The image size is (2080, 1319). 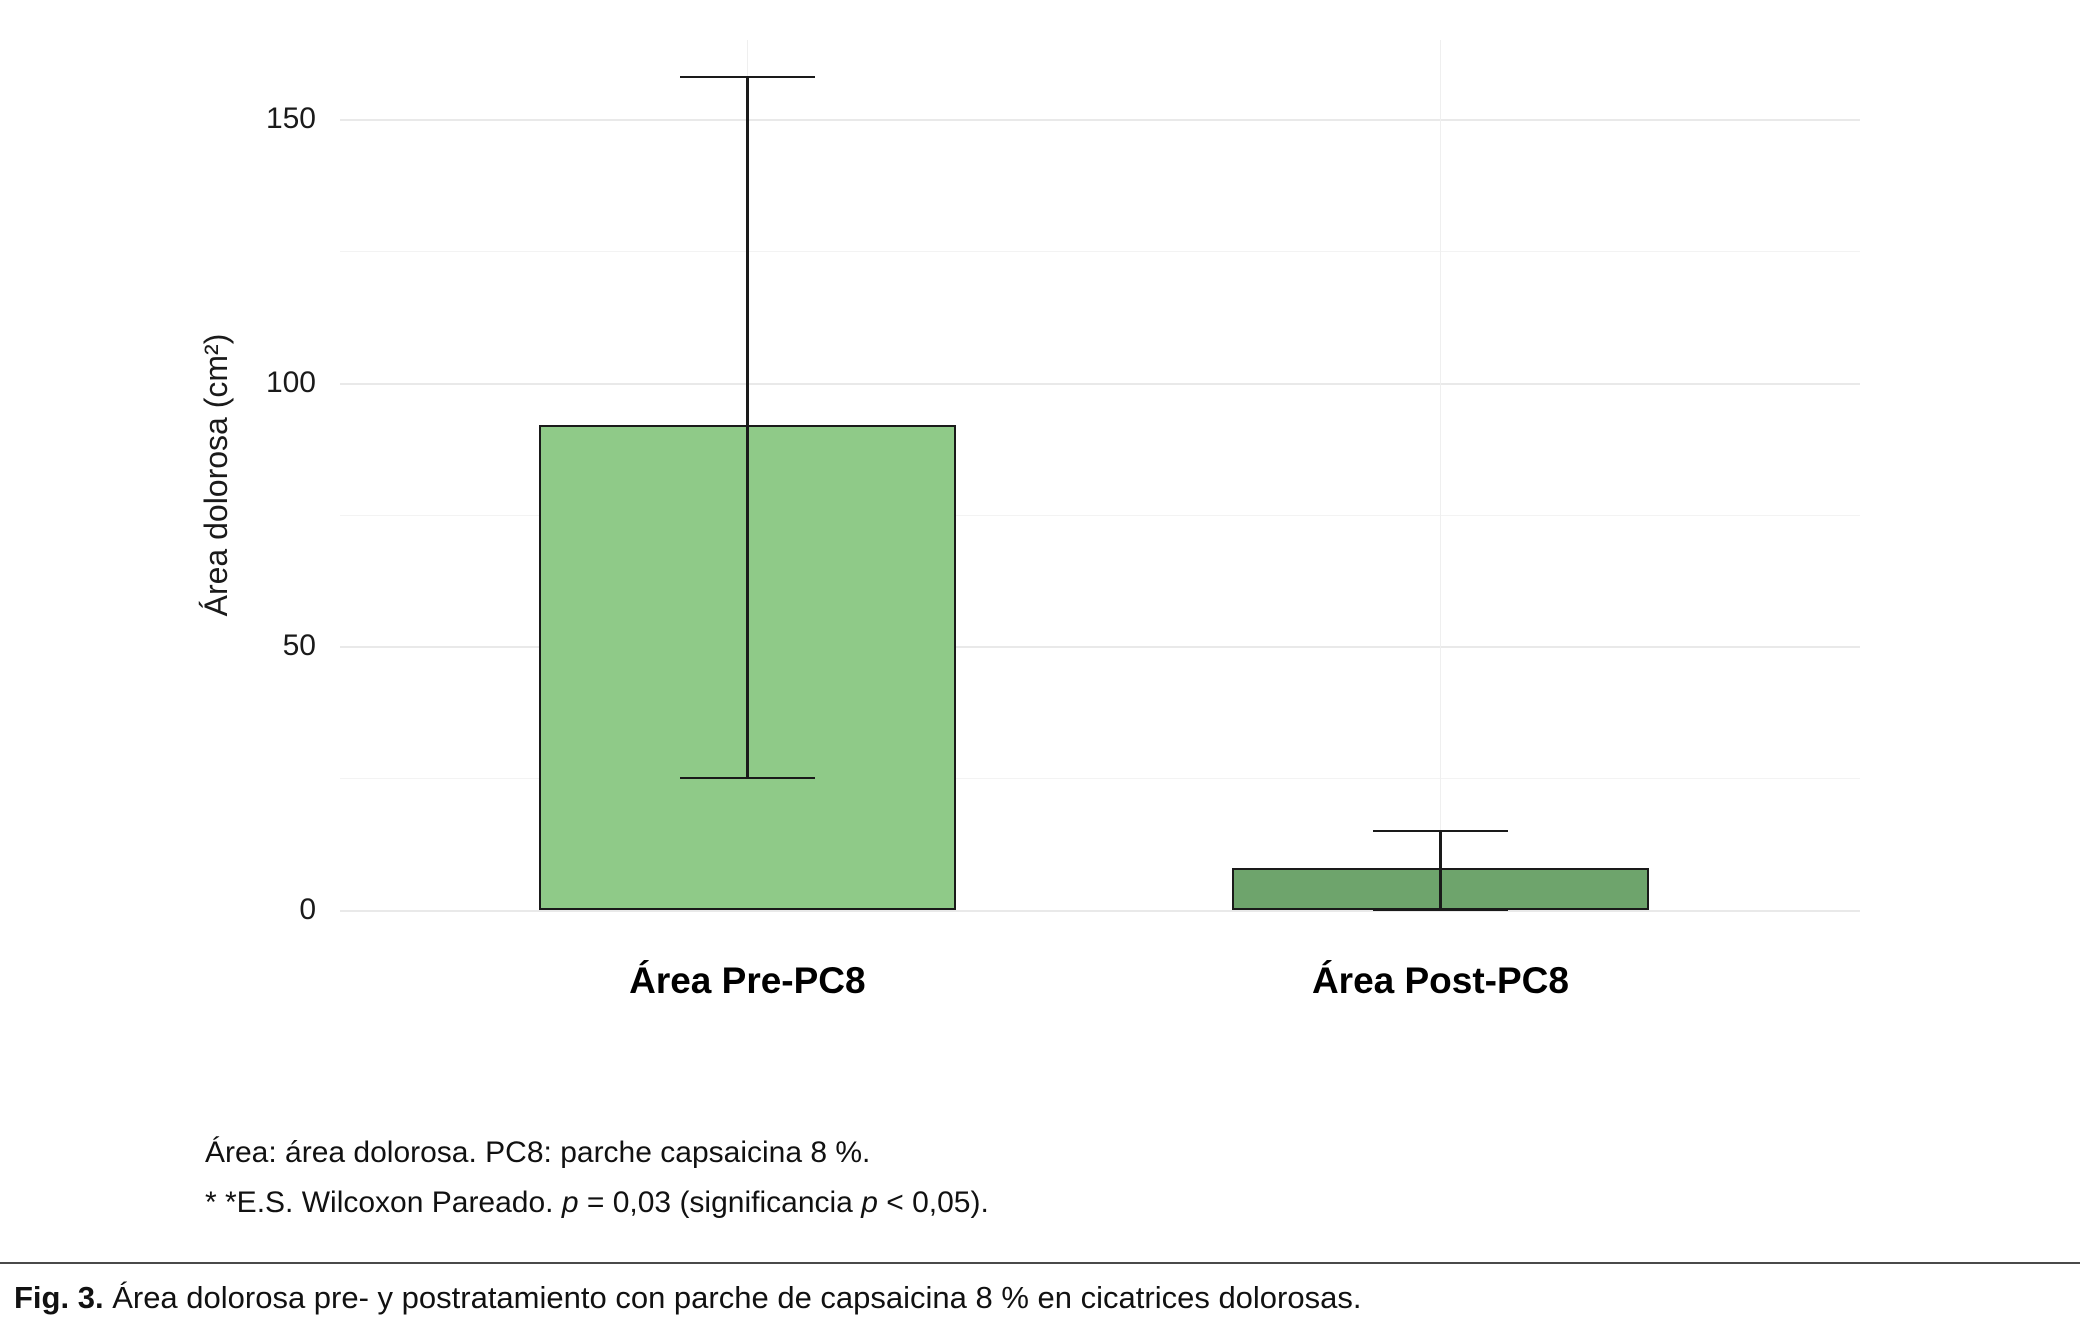 What do you see at coordinates (1440, 980) in the screenshot?
I see `x-category-label: Área Post-PC8` at bounding box center [1440, 980].